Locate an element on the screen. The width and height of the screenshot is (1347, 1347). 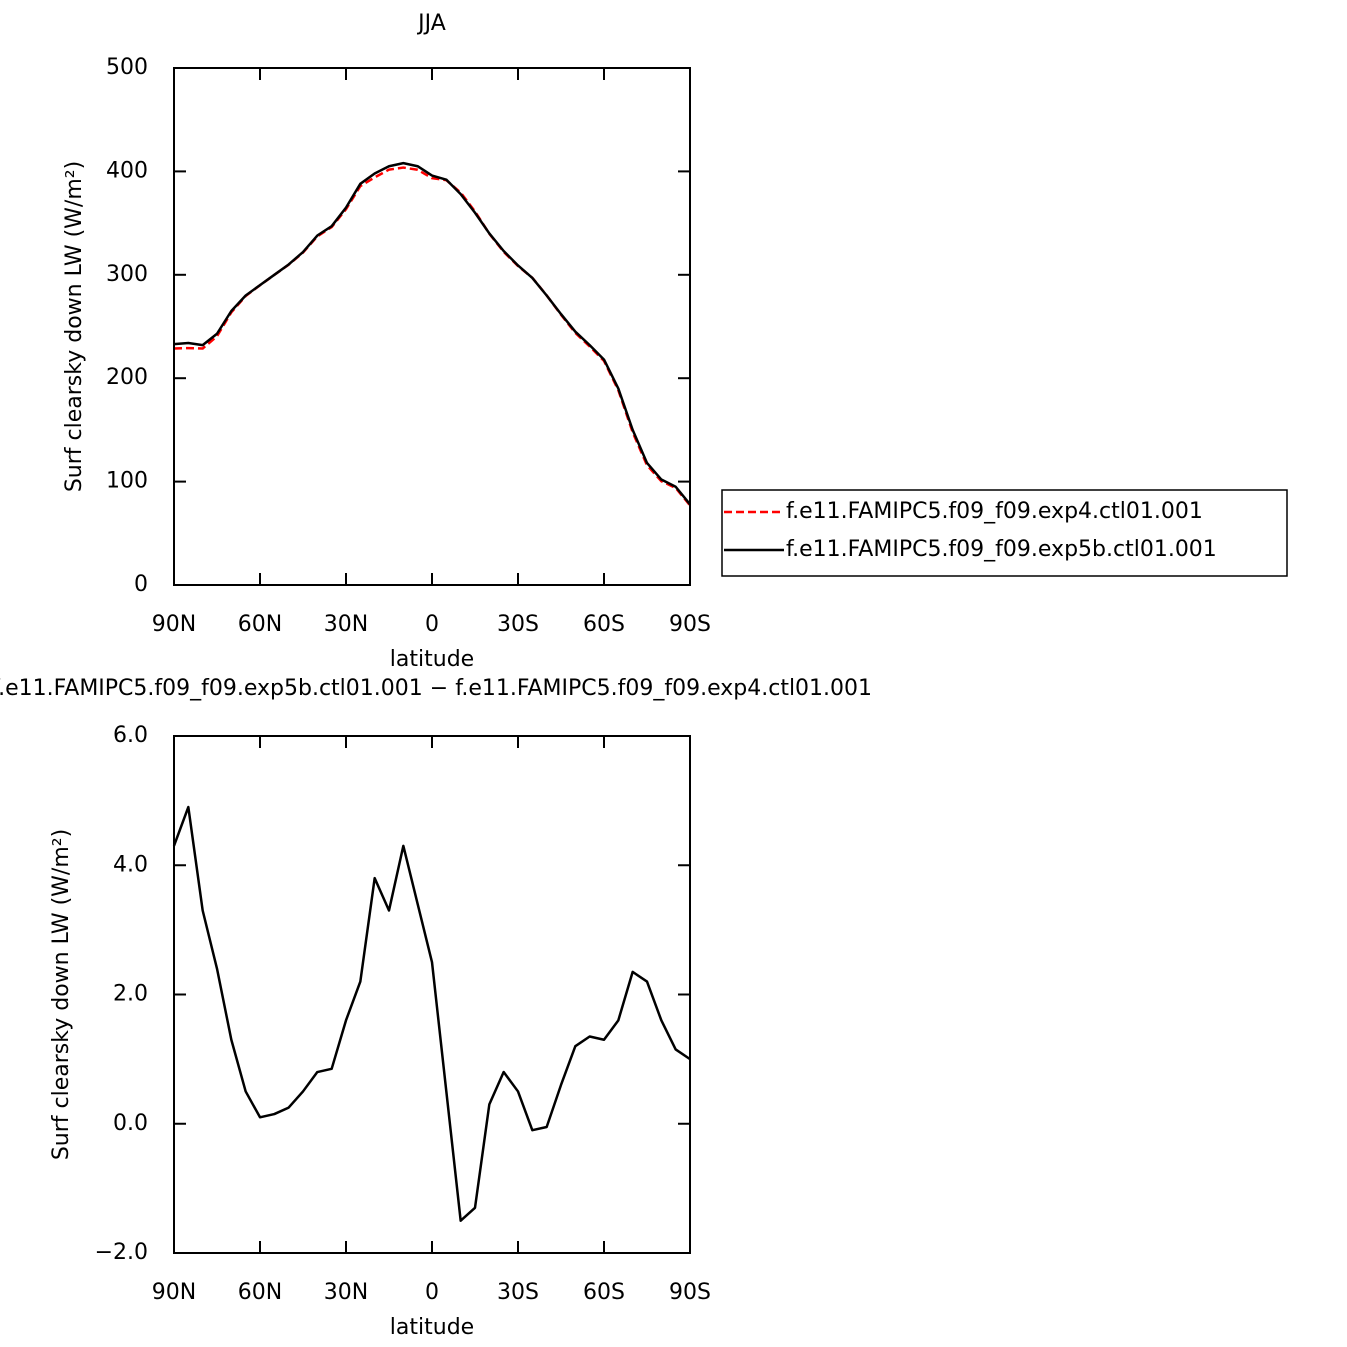
y-tick-label: 400 is located at coordinates (127, 170).